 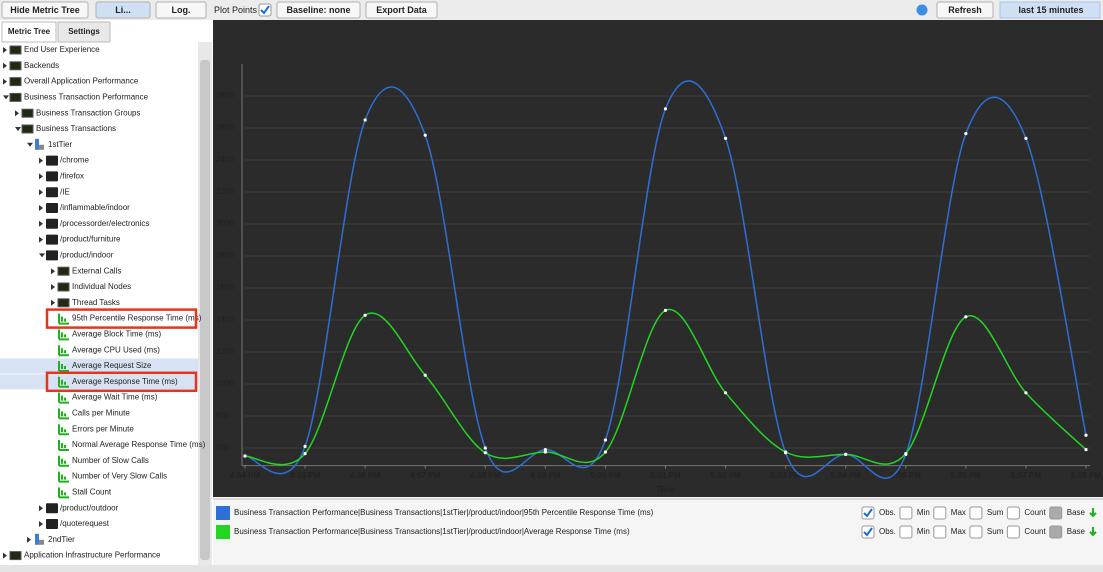 What do you see at coordinates (96, 302) in the screenshot?
I see `tree-node: Thread Tasks` at bounding box center [96, 302].